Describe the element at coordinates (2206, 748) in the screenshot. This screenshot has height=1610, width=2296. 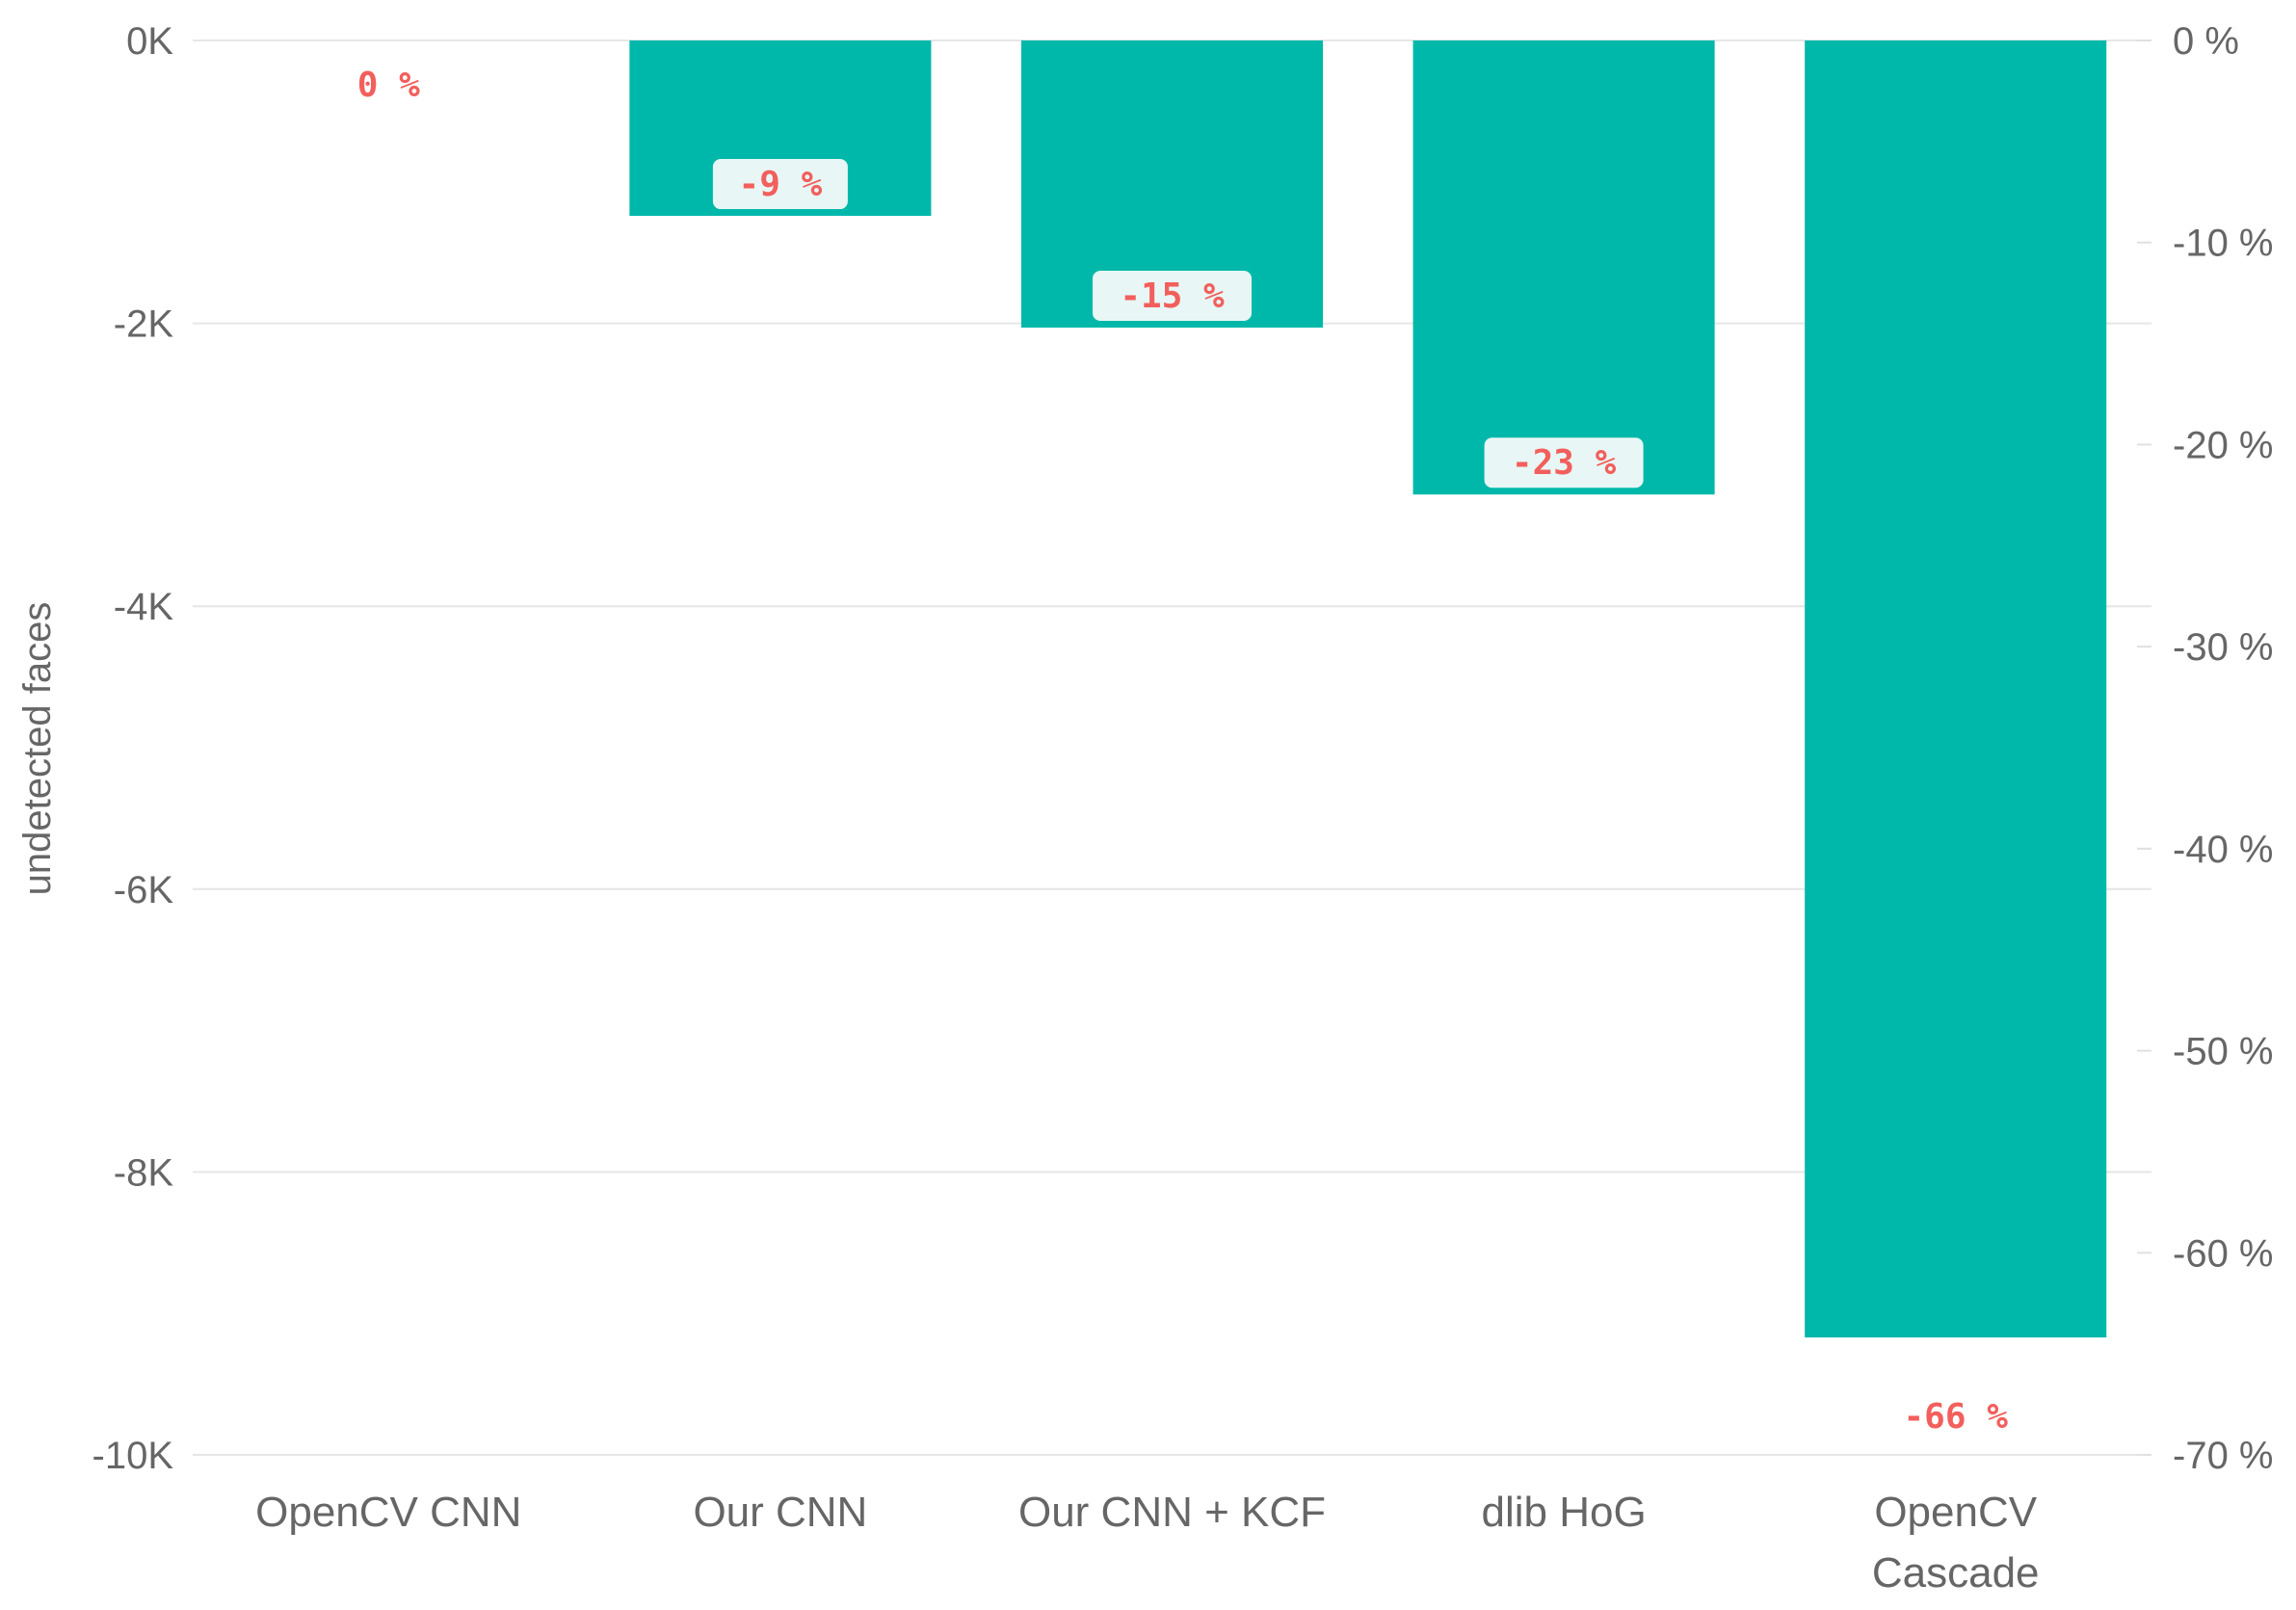
I see `right-y-axis: 0 % -10 % -20 % -30 % -40 % -50 % -60 % -70 %` at that location.